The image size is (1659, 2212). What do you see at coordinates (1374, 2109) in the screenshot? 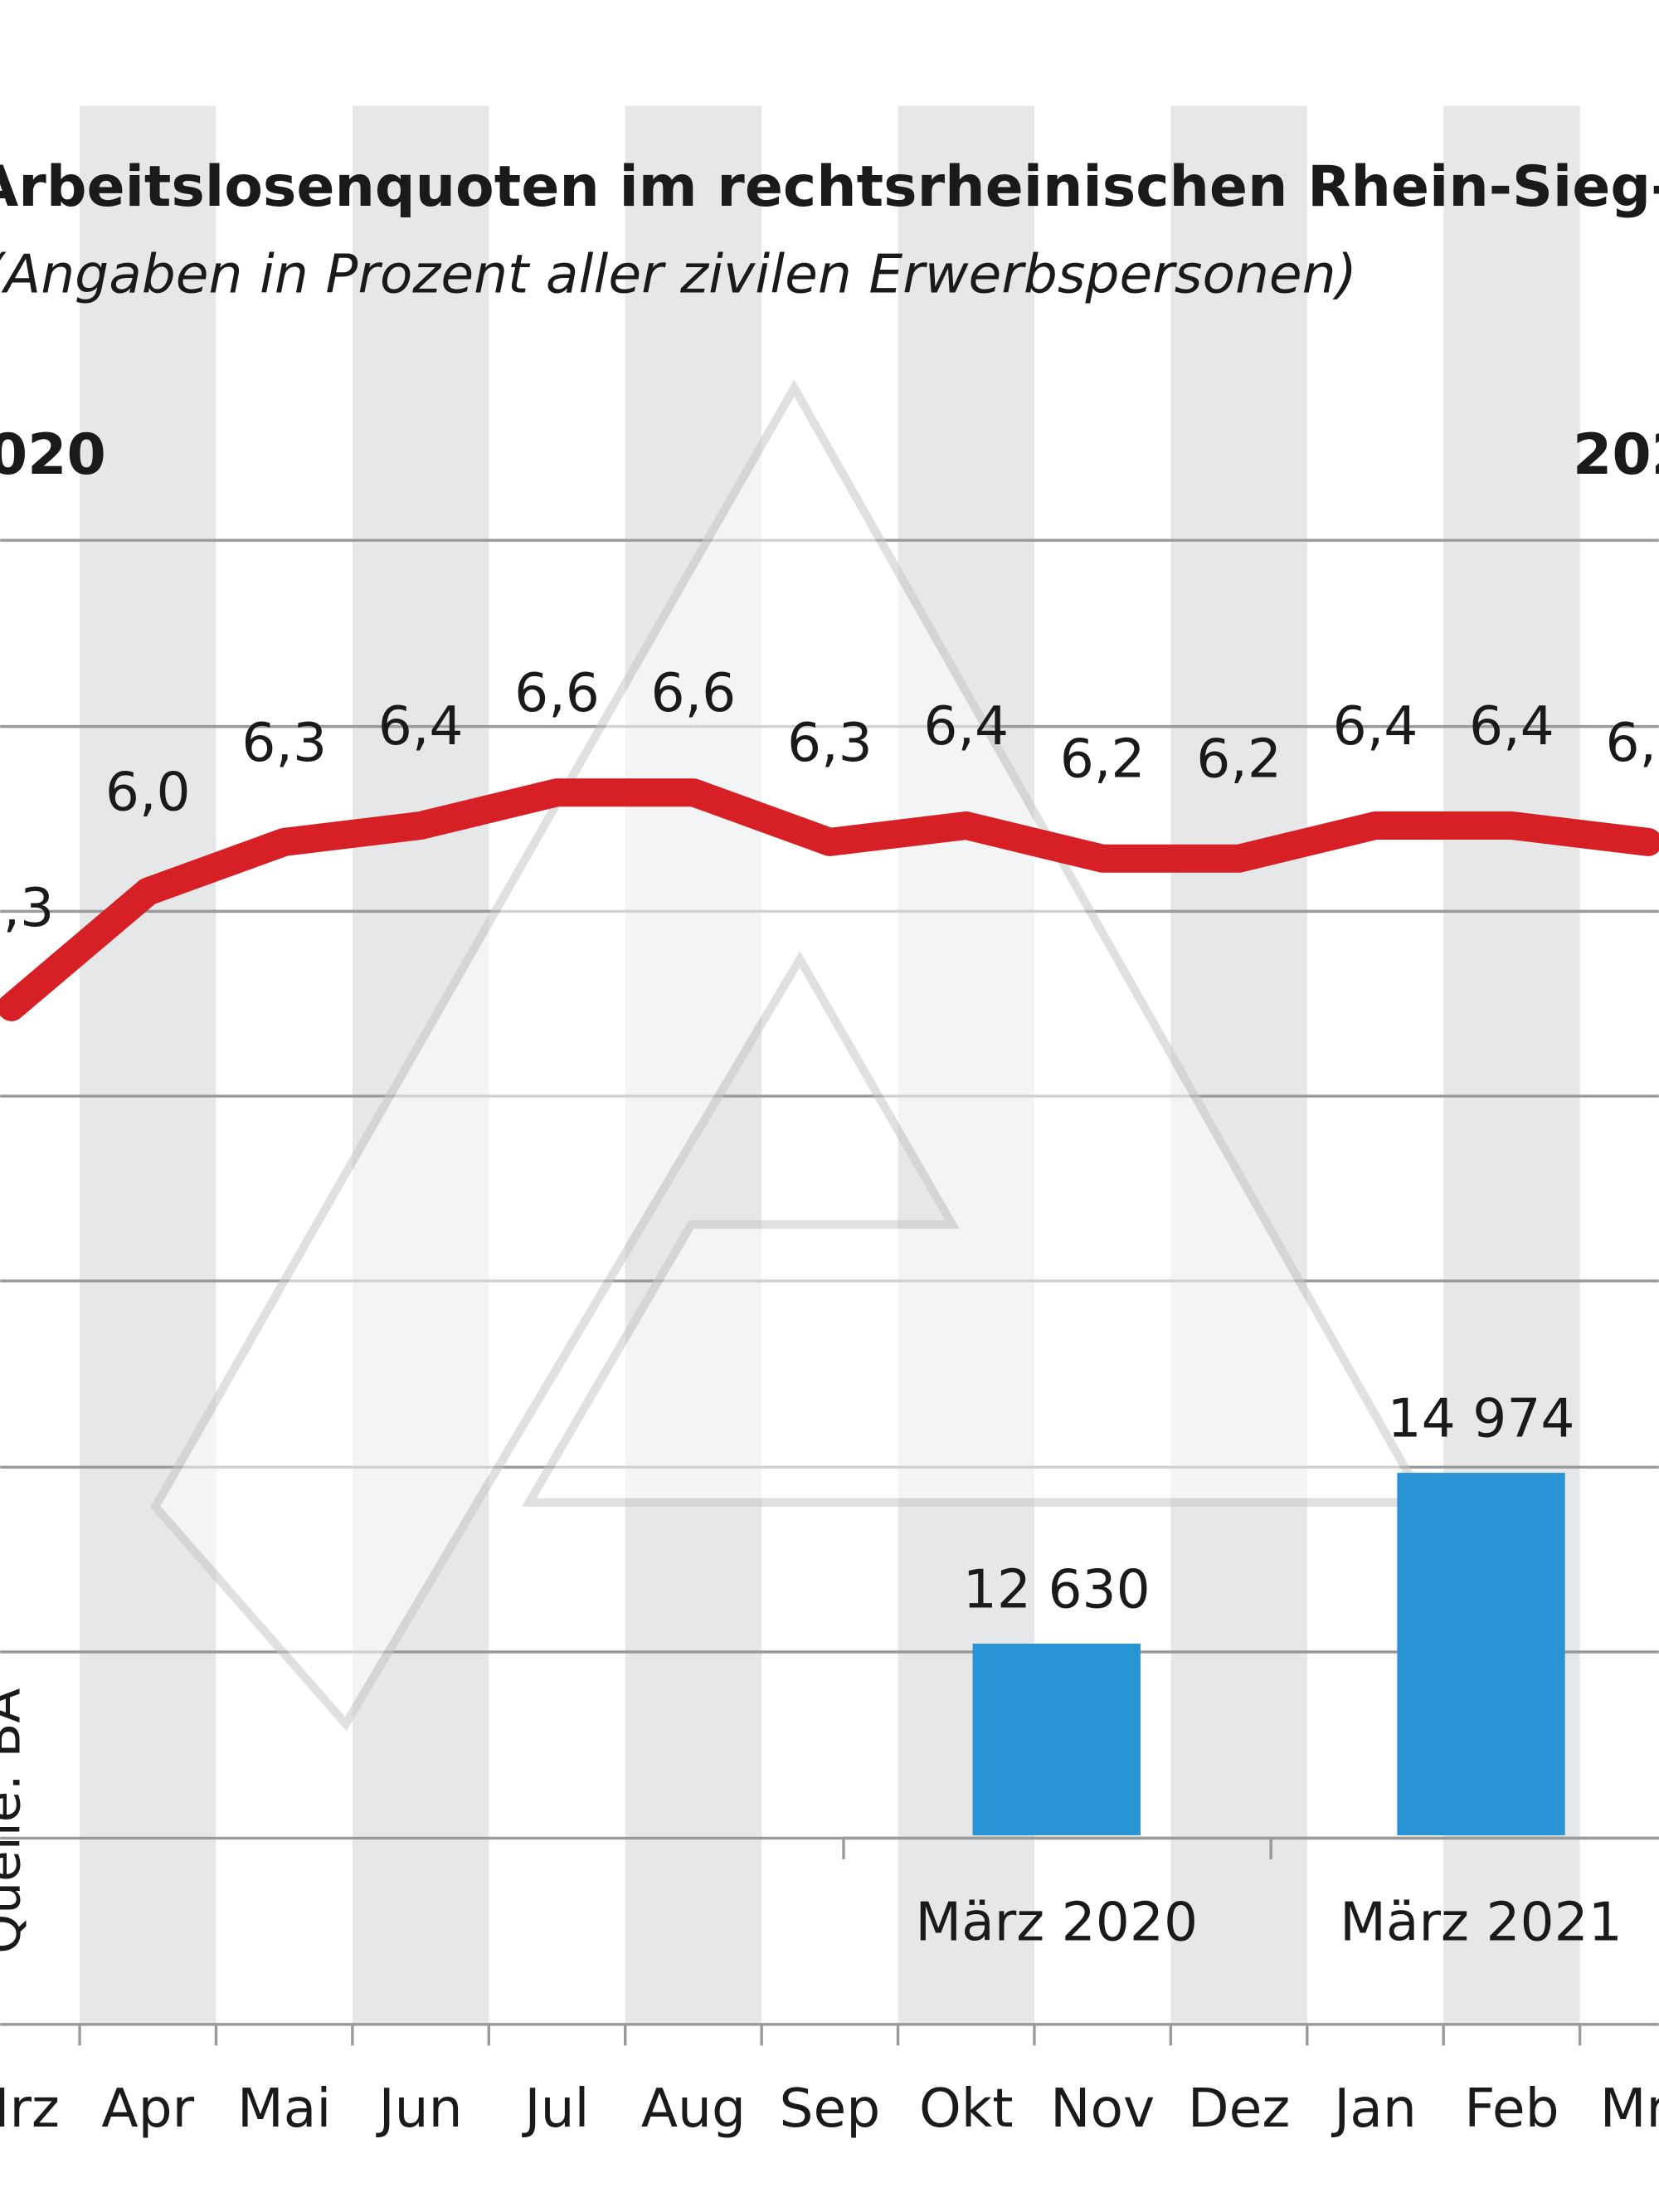
I see `x-tick-label: Jan` at bounding box center [1374, 2109].